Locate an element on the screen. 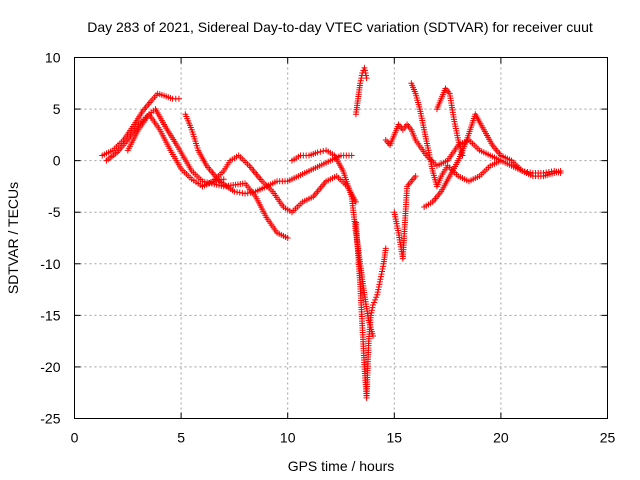  x-axis-label: GPS time / hours is located at coordinates (341, 466).